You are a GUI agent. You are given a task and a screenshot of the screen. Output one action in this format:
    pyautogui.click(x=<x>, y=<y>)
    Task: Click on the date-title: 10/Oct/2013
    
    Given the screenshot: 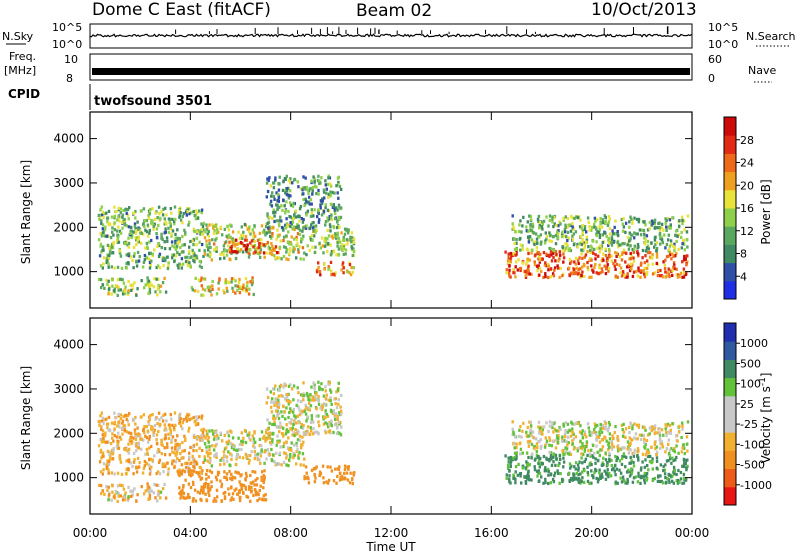 What is the action you would take?
    pyautogui.click(x=644, y=10)
    